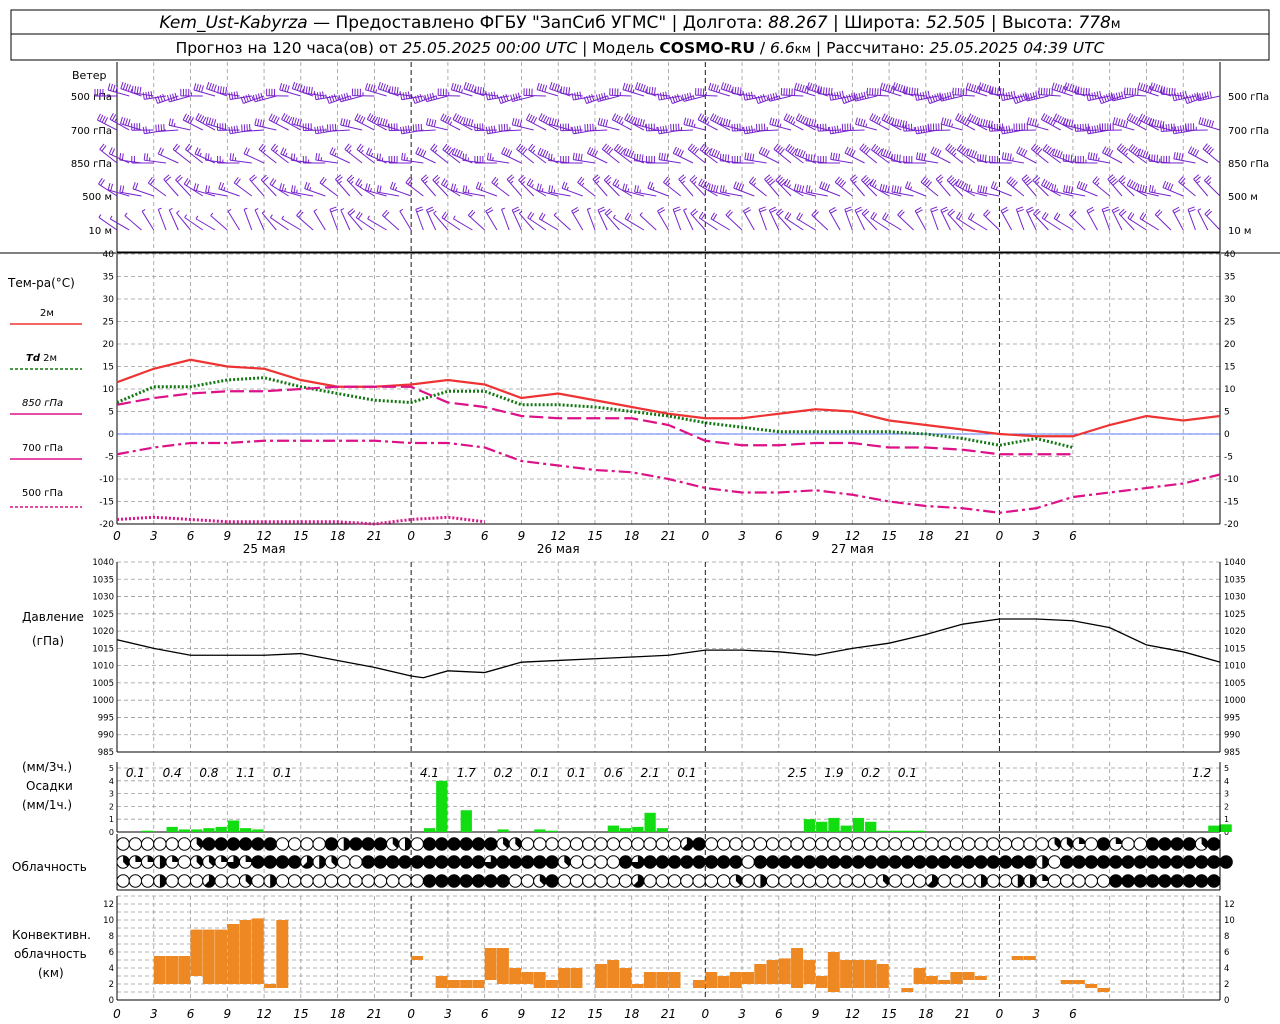 Image resolution: width=1280 pixels, height=1024 pixels. I want to click on x-tick-temp: 0, so click(411, 536).